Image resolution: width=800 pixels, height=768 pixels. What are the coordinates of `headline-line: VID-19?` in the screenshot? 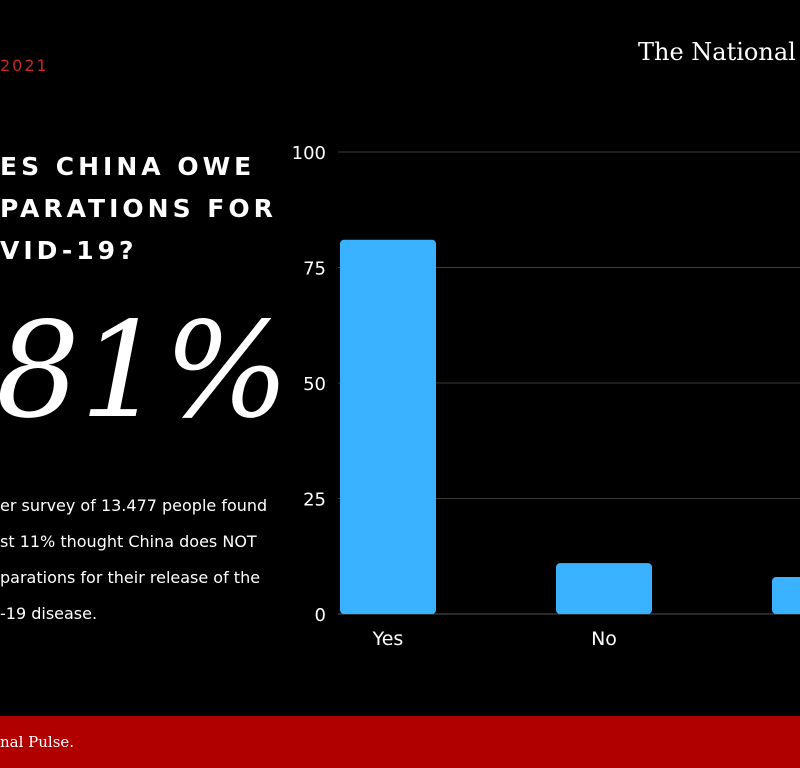 It's located at (69, 250).